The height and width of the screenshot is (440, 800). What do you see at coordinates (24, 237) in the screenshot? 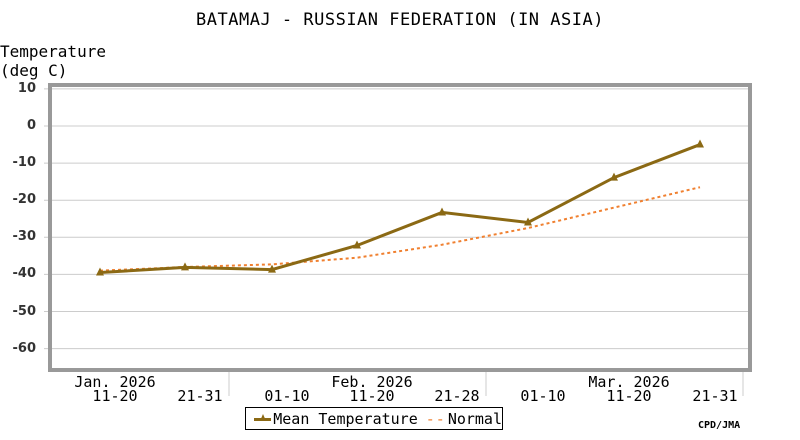
I see `y-tick-label: -30` at bounding box center [24, 237].